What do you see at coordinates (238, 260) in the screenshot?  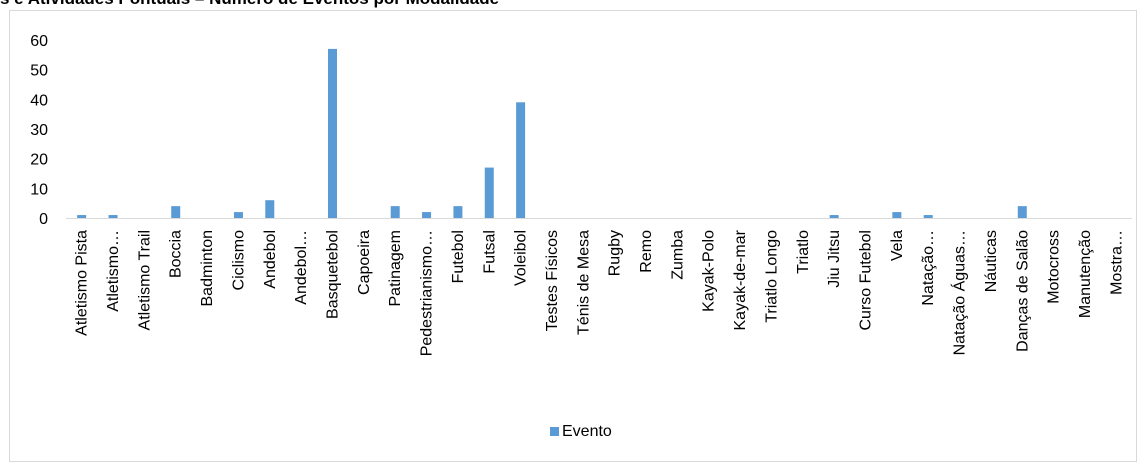 I see `x-tick-label: Ciclismo` at bounding box center [238, 260].